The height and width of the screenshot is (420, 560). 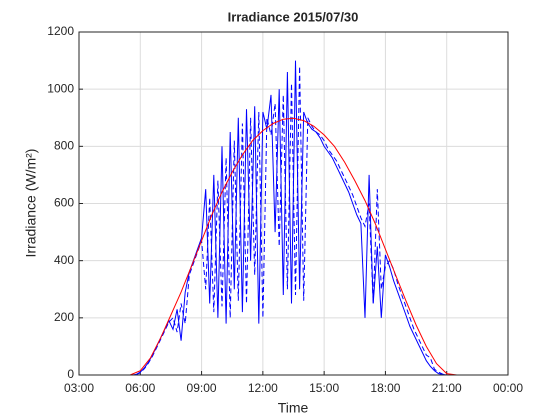 What do you see at coordinates (263, 388) in the screenshot?
I see `x-tick-label: 12:00` at bounding box center [263, 388].